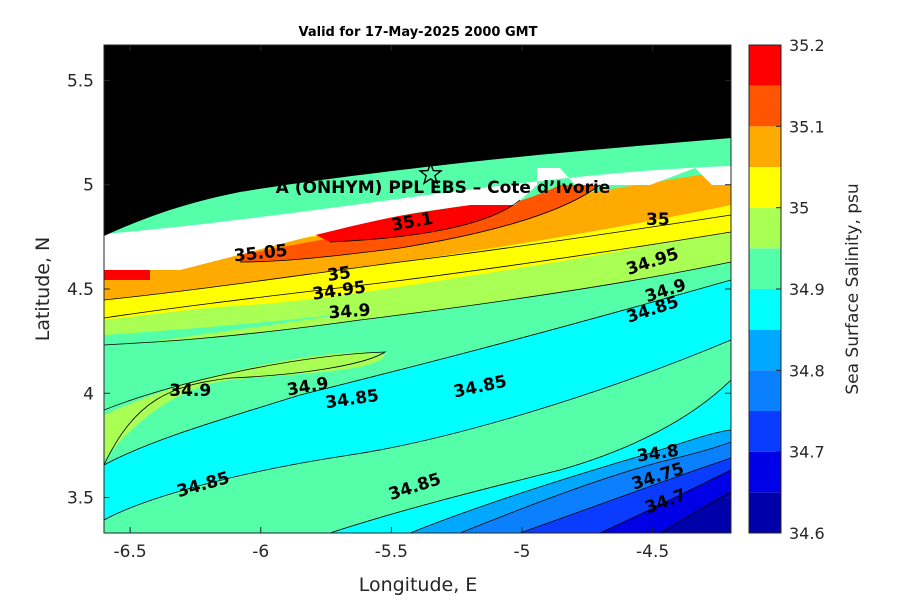 Image resolution: width=900 pixels, height=600 pixels. Describe the element at coordinates (430, 173) in the screenshot. I see `site-star-icon` at that location.